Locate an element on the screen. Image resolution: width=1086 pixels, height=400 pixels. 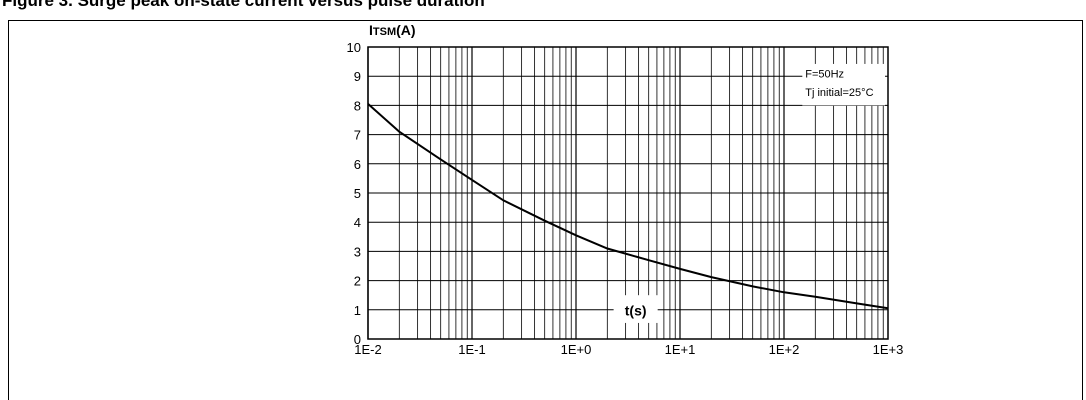
x-tick-label: 1E-2 is located at coordinates (367, 349).